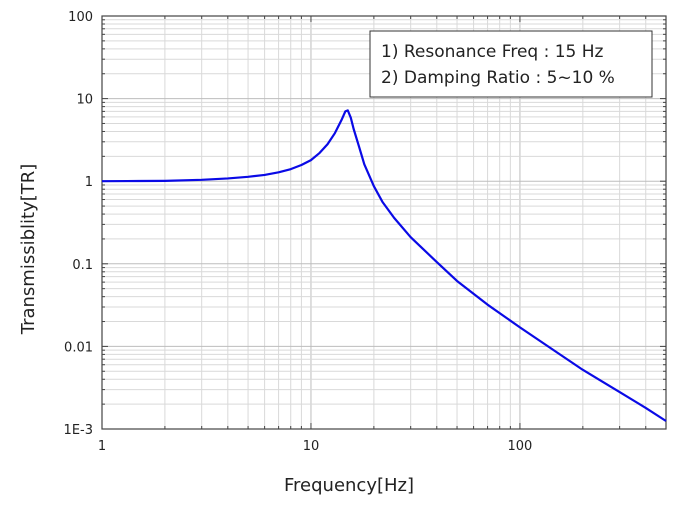  What do you see at coordinates (84, 100) in the screenshot?
I see `y-tick-label: 10` at bounding box center [84, 100].